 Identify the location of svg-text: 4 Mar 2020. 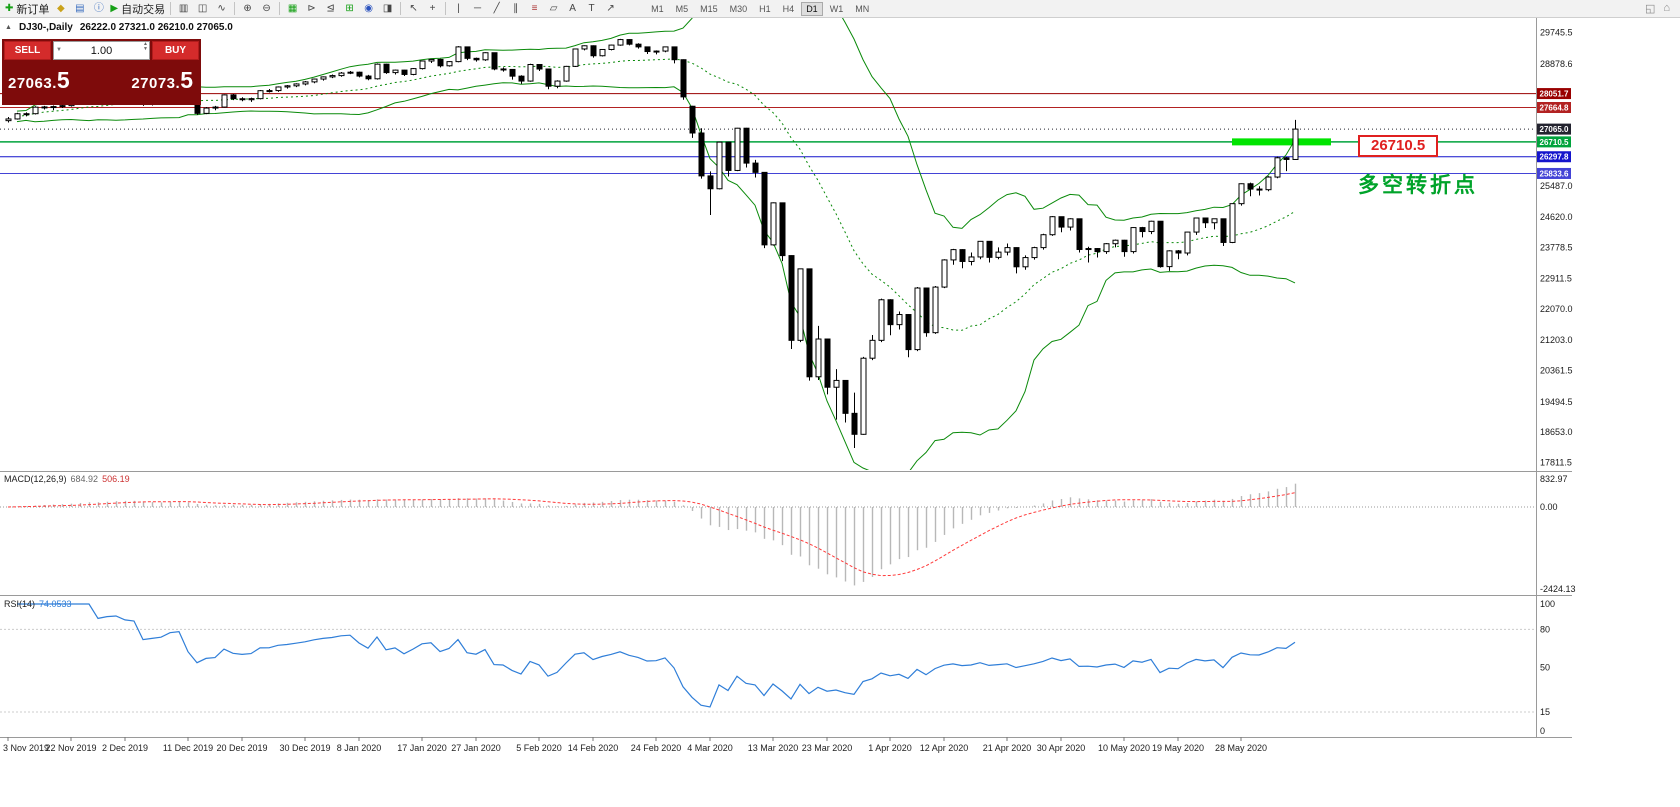
(710, 748).